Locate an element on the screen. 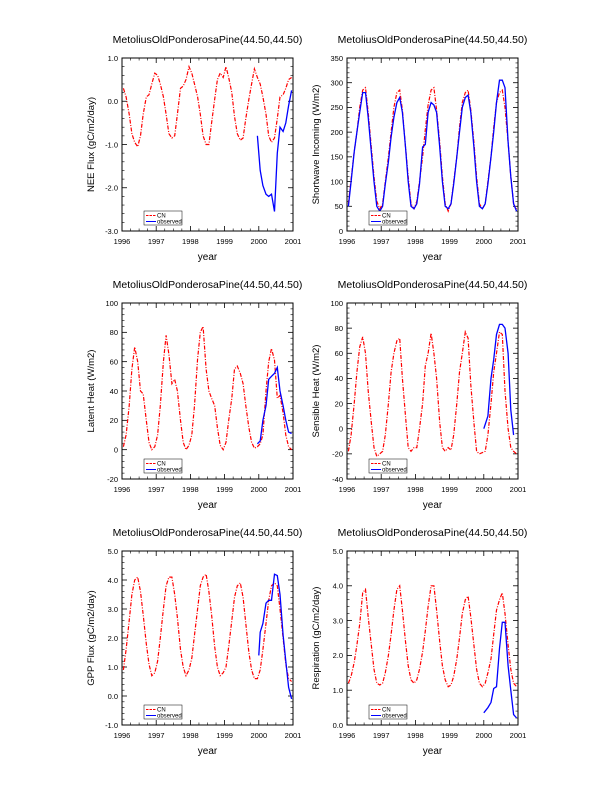 The image size is (612, 792). y-tick-label: 350 is located at coordinates (336, 58).